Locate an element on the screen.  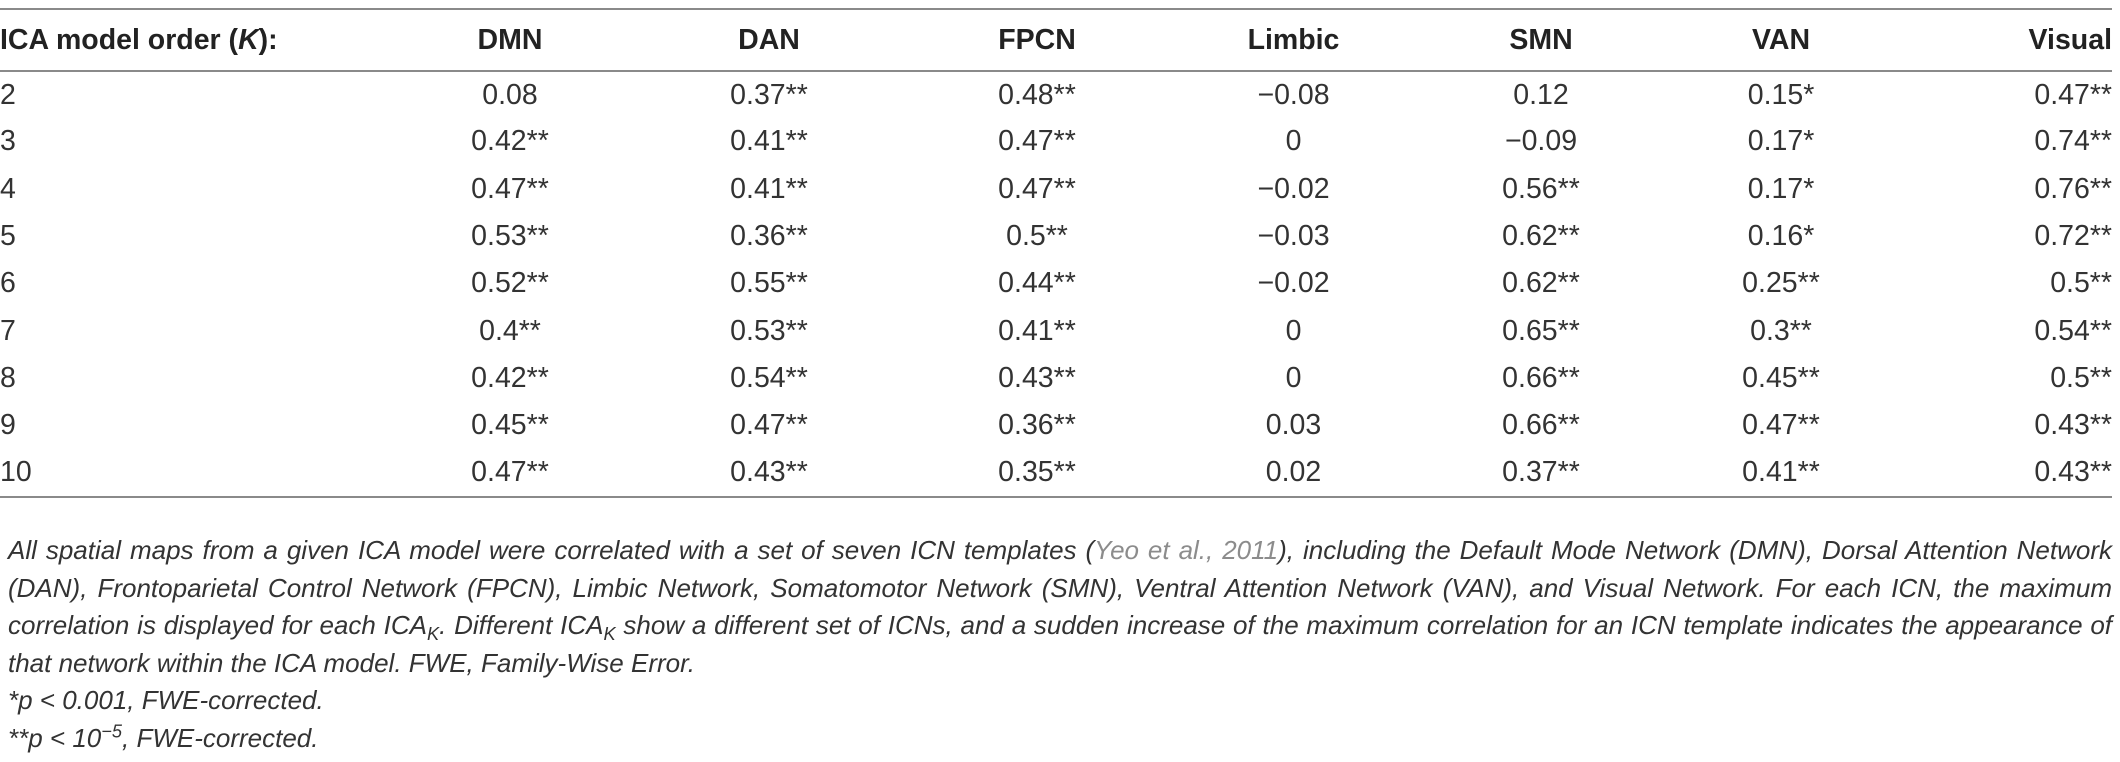
cell-van: 0.3** is located at coordinates (1781, 330).